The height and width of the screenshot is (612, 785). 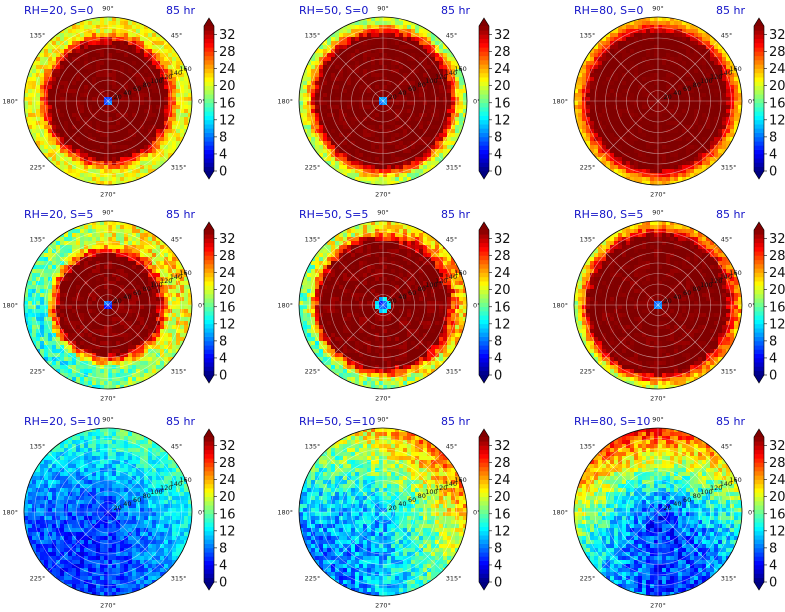 I want to click on angular-tick-label: 270°, so click(x=108, y=195).